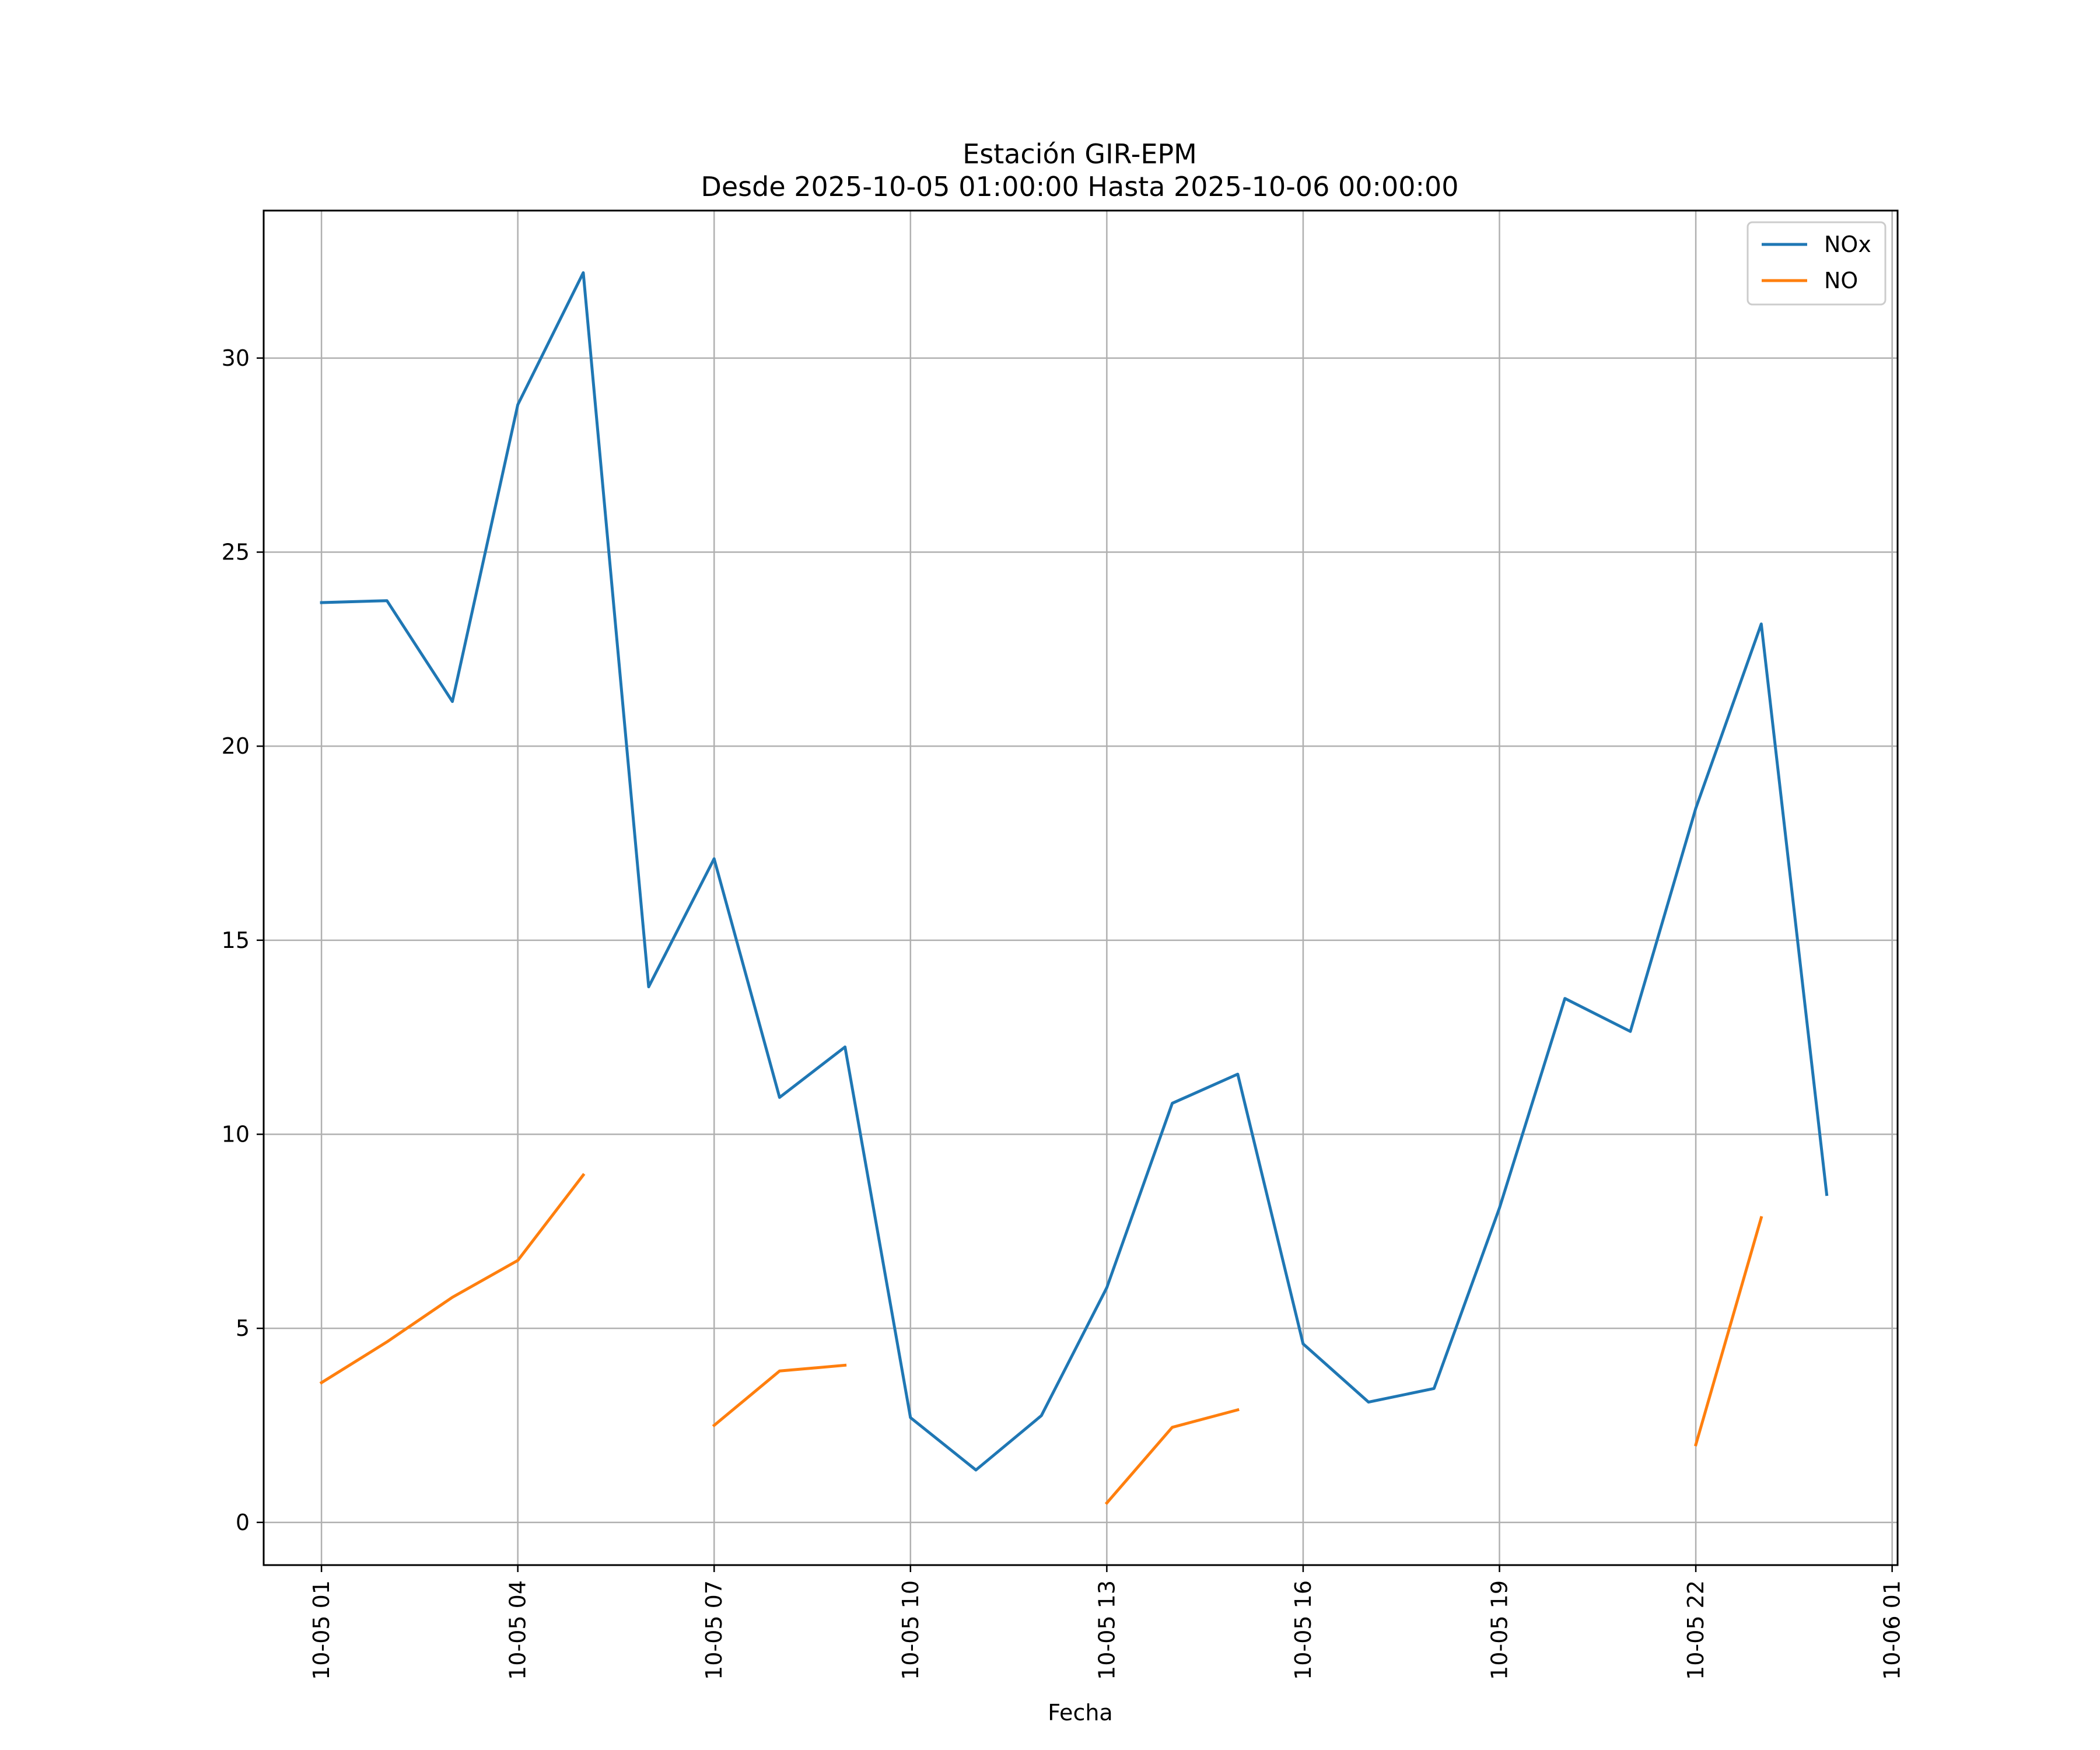 Image resolution: width=2100 pixels, height=1750 pixels. What do you see at coordinates (1080, 1713) in the screenshot?
I see `x-axis-label: Fecha` at bounding box center [1080, 1713].